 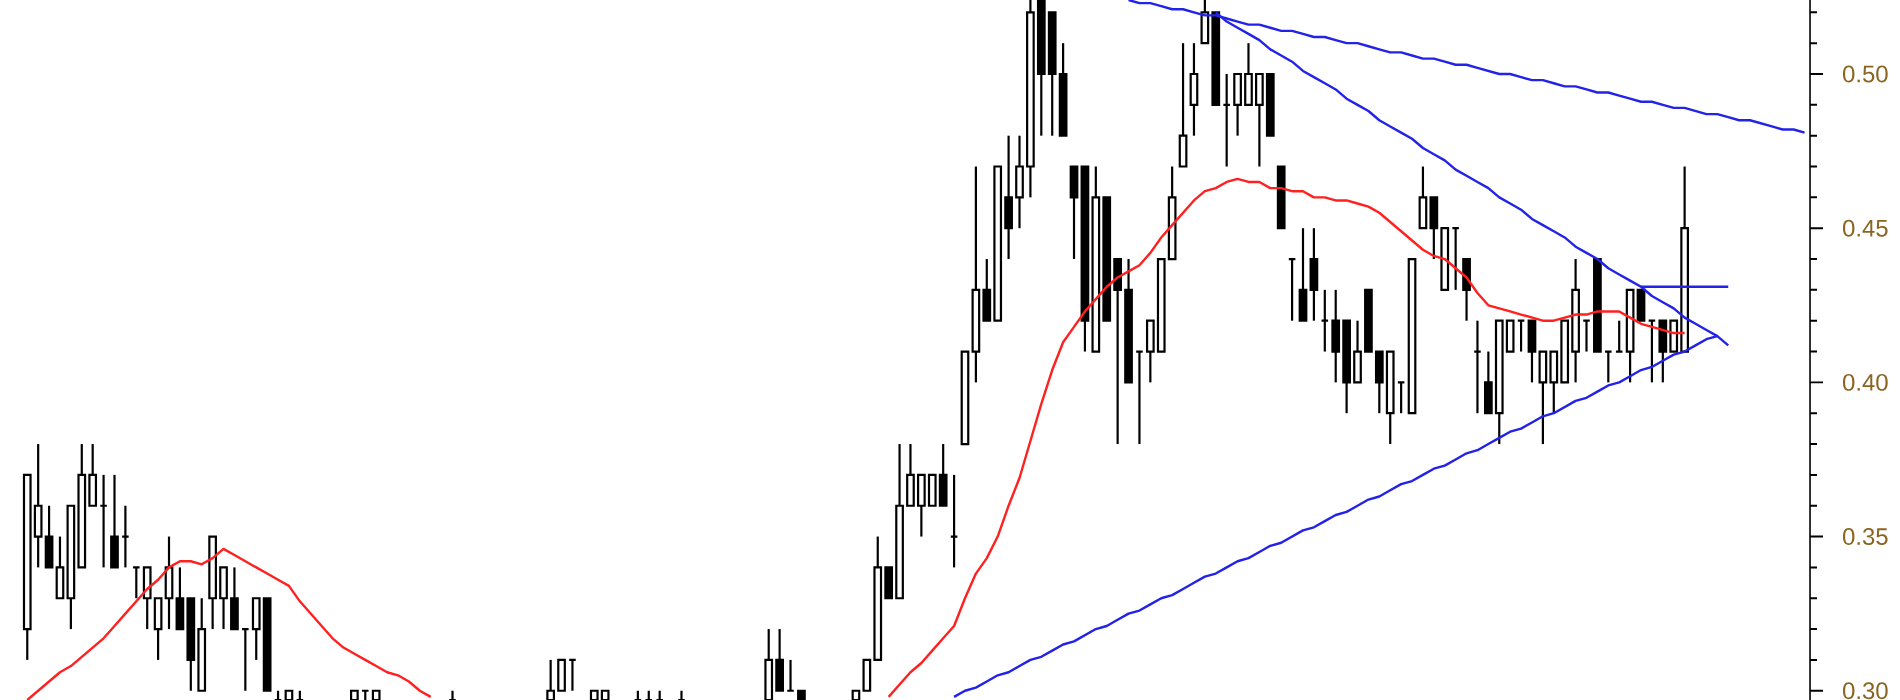 I want to click on y-tick-label: 0.50, so click(x=1865, y=74).